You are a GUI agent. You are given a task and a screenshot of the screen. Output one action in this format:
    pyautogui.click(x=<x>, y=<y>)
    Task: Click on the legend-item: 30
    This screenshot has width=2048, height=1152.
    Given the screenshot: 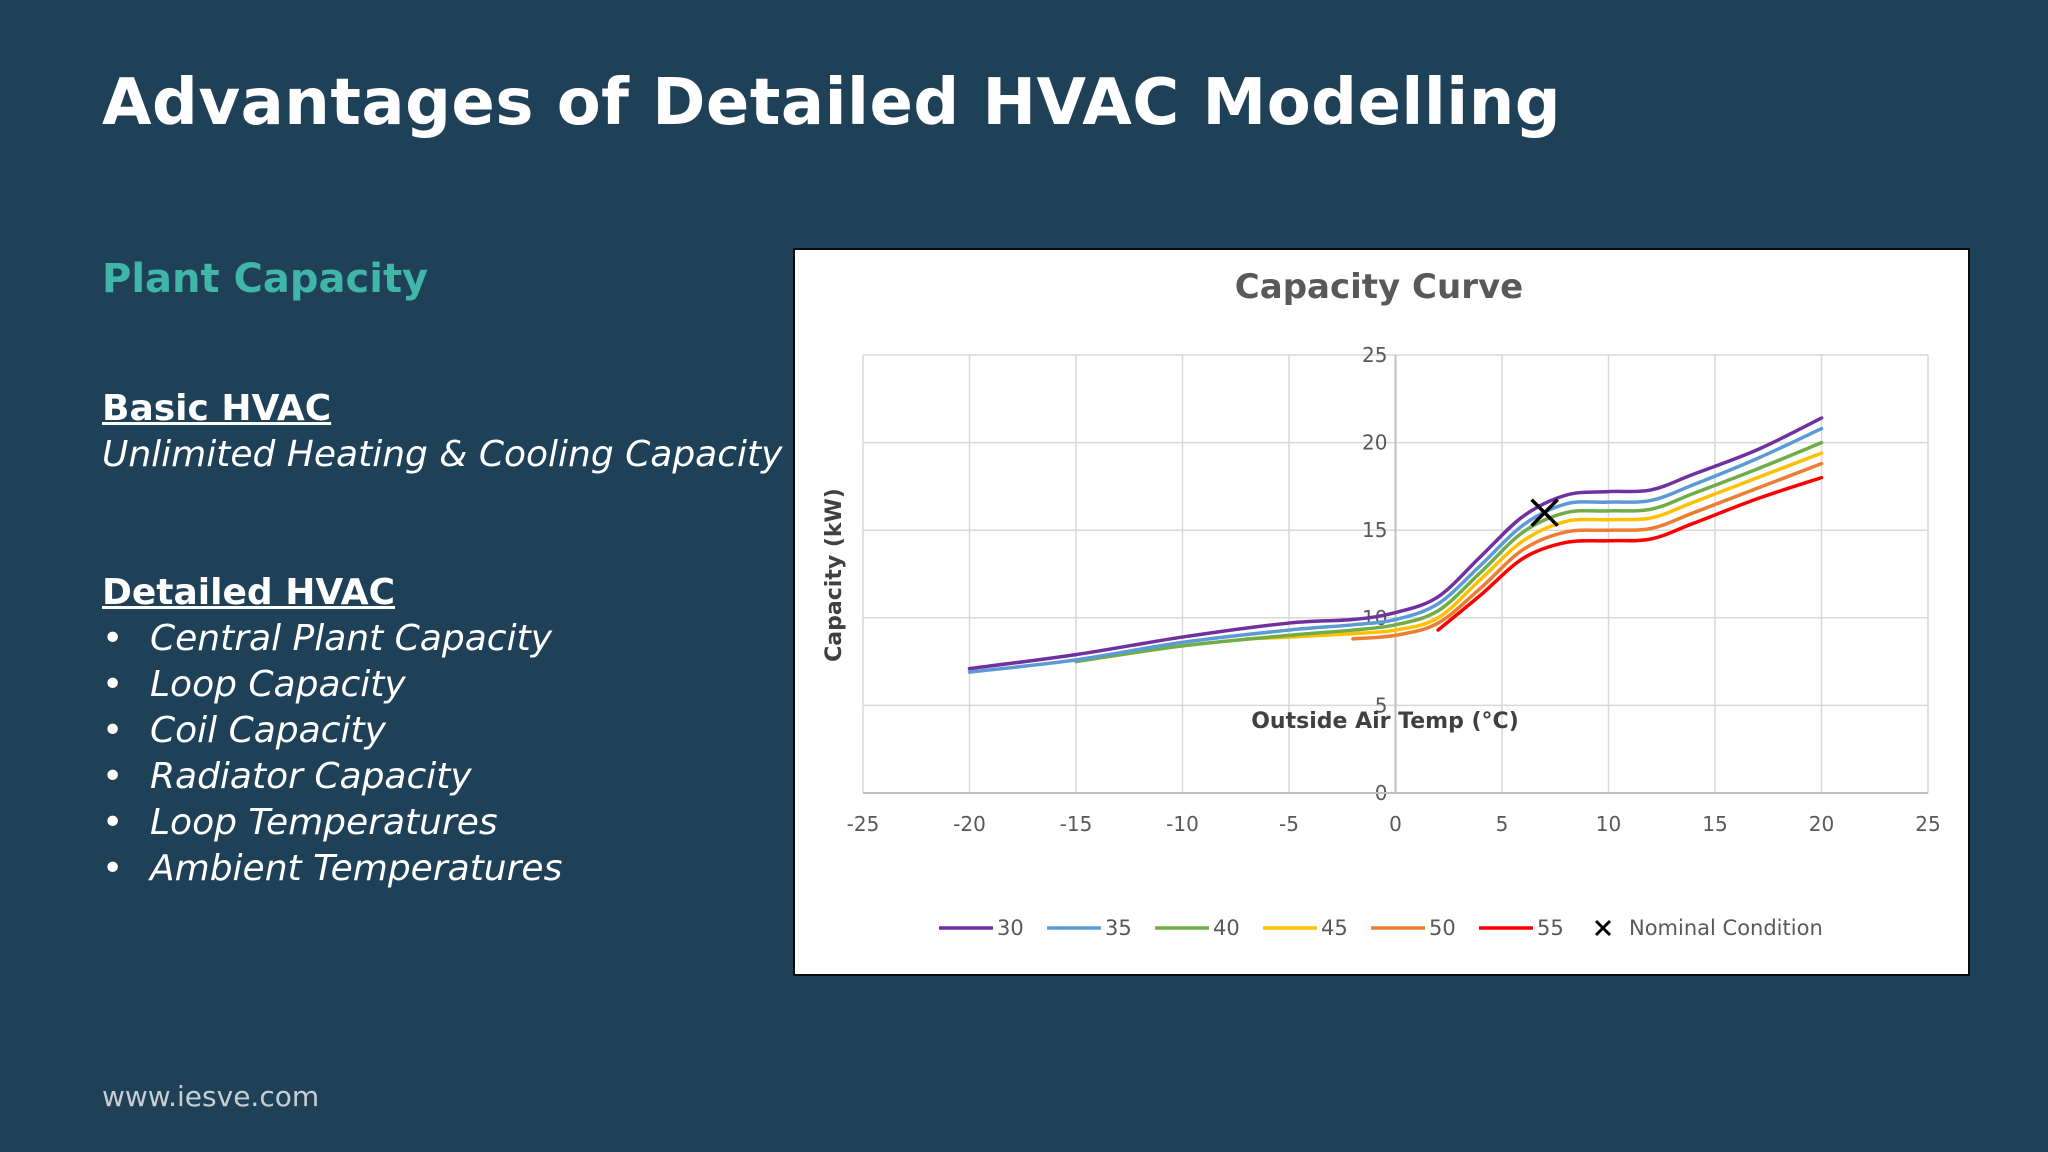 What is the action you would take?
    pyautogui.click(x=981, y=928)
    